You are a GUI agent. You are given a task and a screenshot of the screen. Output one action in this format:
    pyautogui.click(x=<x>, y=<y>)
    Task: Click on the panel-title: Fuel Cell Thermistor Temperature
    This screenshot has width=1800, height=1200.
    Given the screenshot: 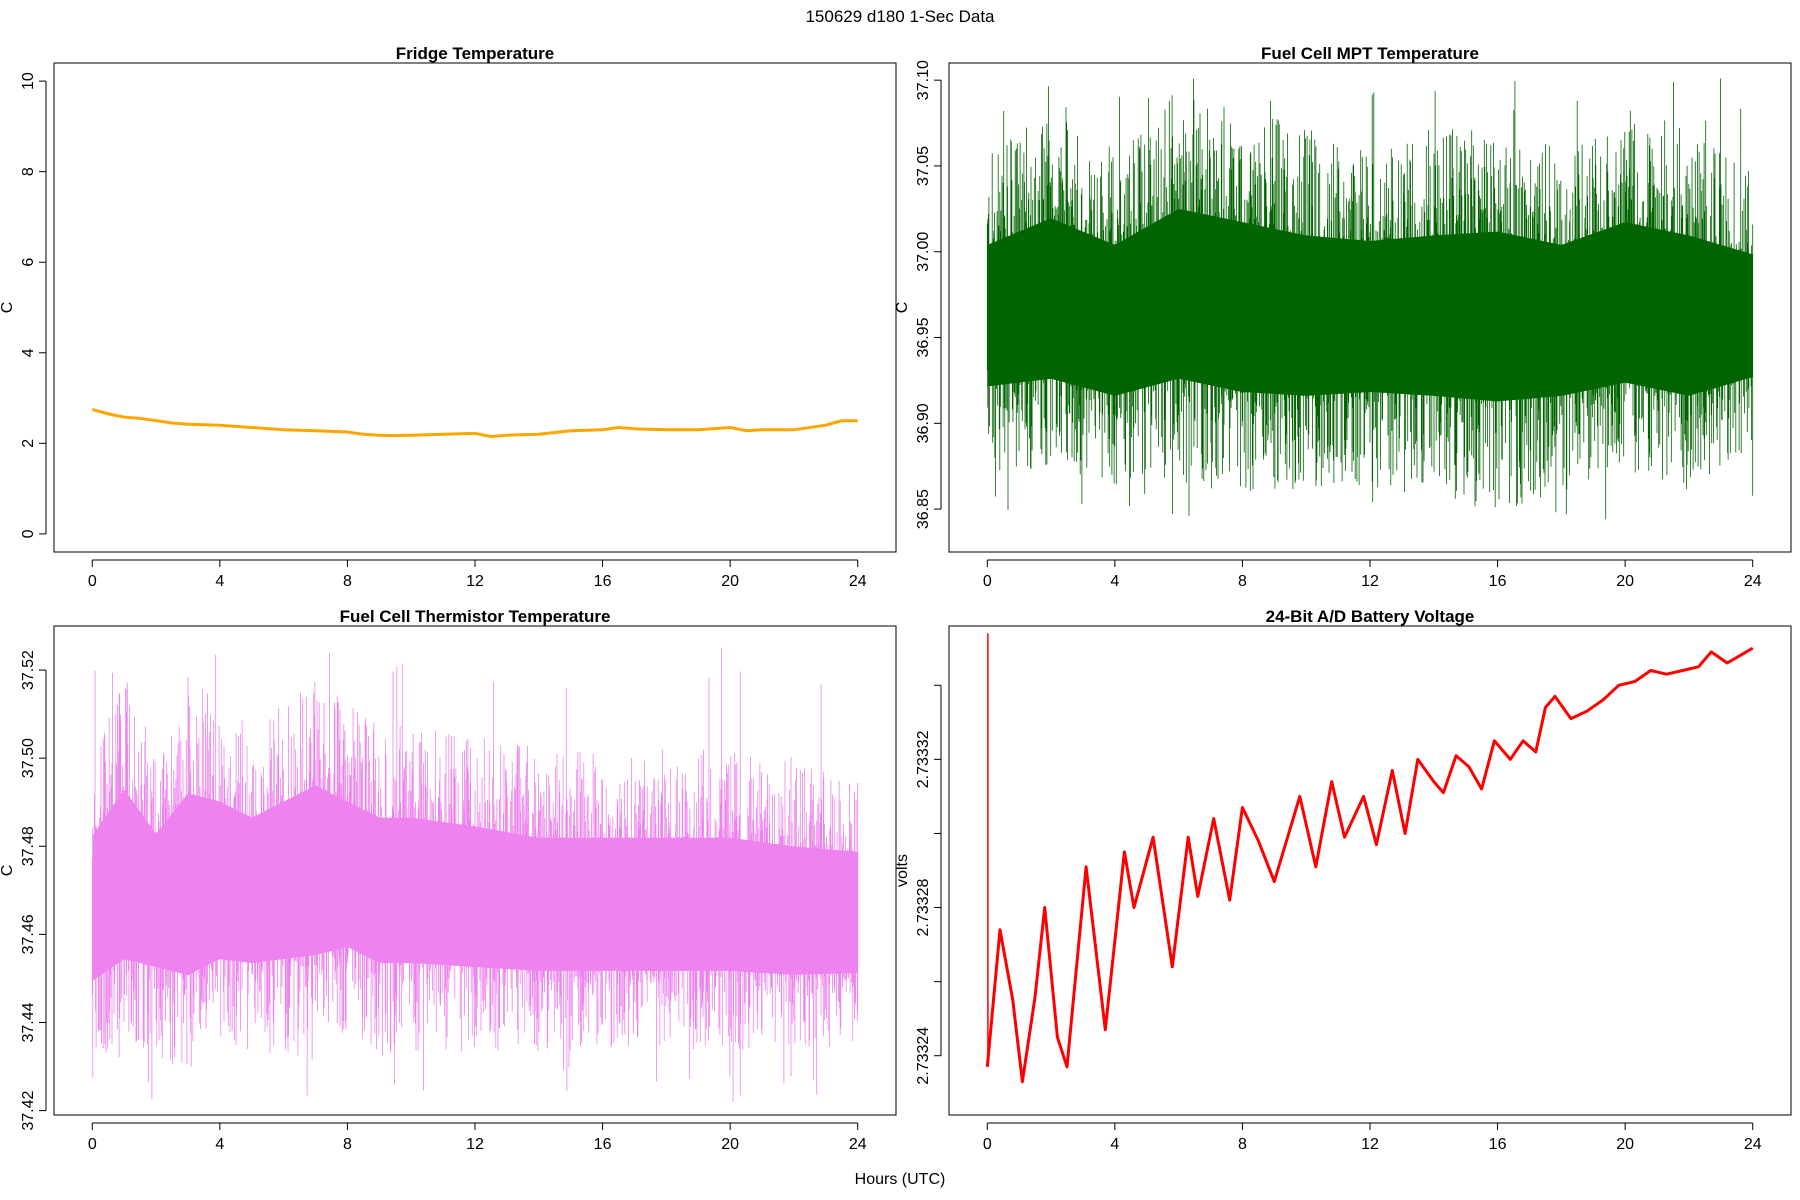 What is the action you would take?
    pyautogui.click(x=475, y=616)
    